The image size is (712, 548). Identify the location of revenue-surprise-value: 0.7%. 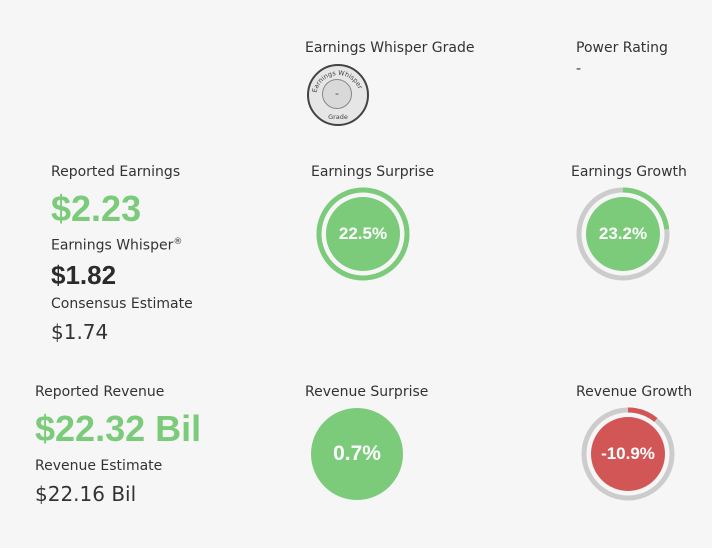
(357, 453).